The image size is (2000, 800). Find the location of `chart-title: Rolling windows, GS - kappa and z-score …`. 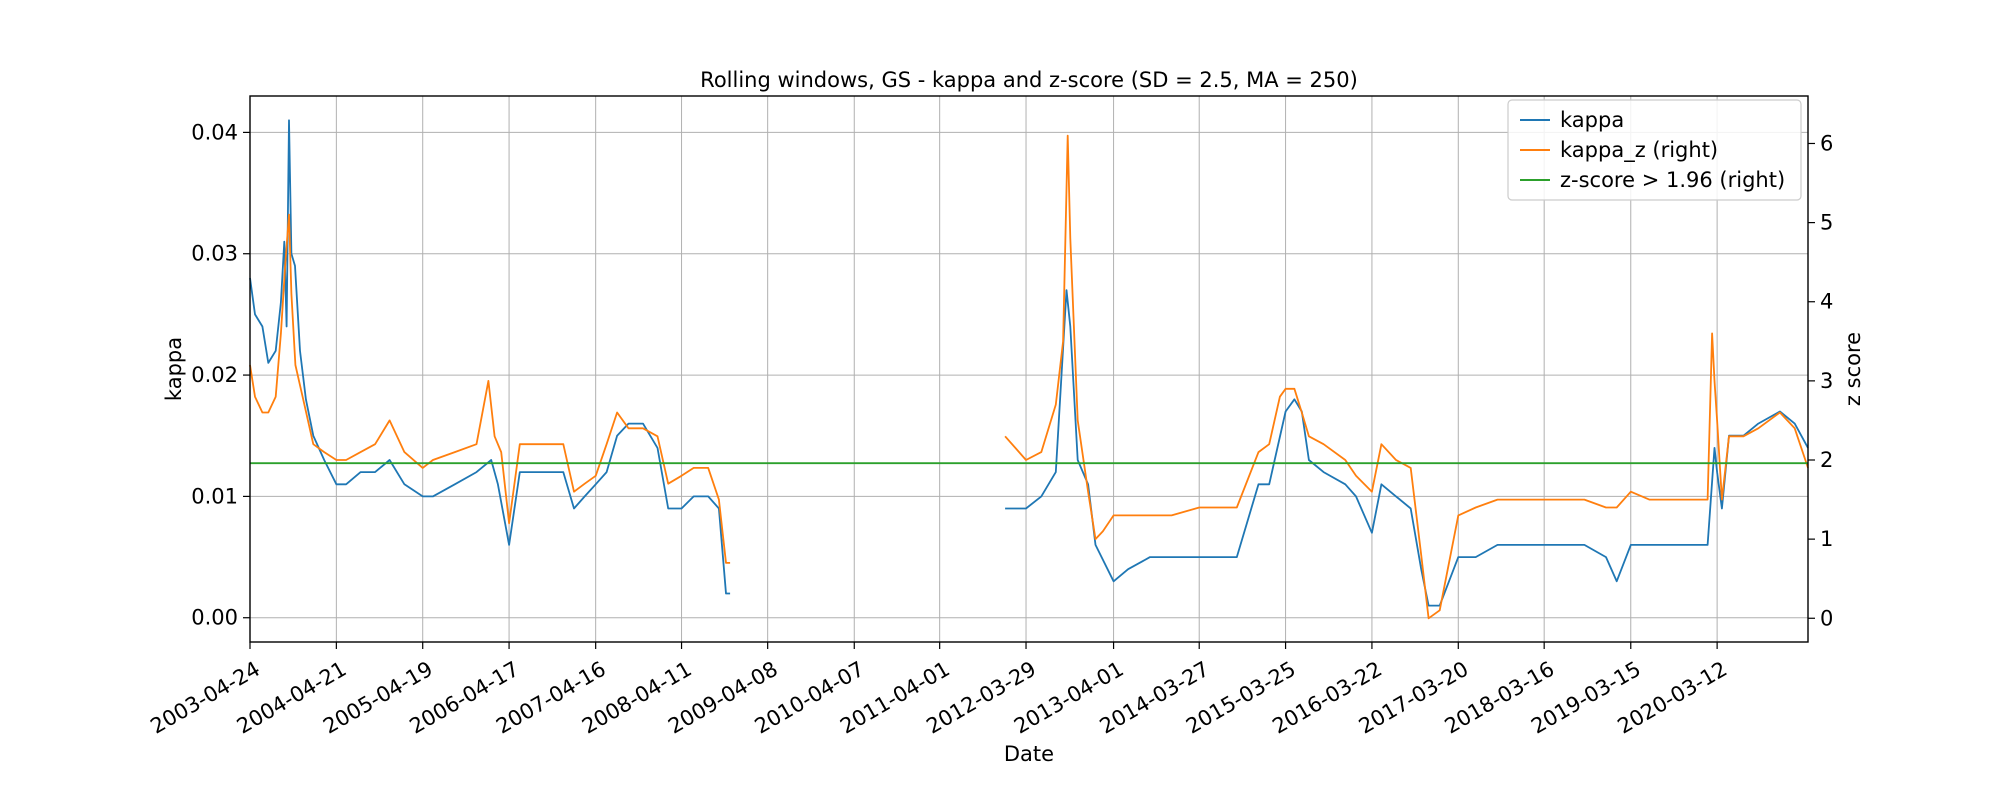

chart-title: Rolling windows, GS - kappa and z-score … is located at coordinates (1029, 80).